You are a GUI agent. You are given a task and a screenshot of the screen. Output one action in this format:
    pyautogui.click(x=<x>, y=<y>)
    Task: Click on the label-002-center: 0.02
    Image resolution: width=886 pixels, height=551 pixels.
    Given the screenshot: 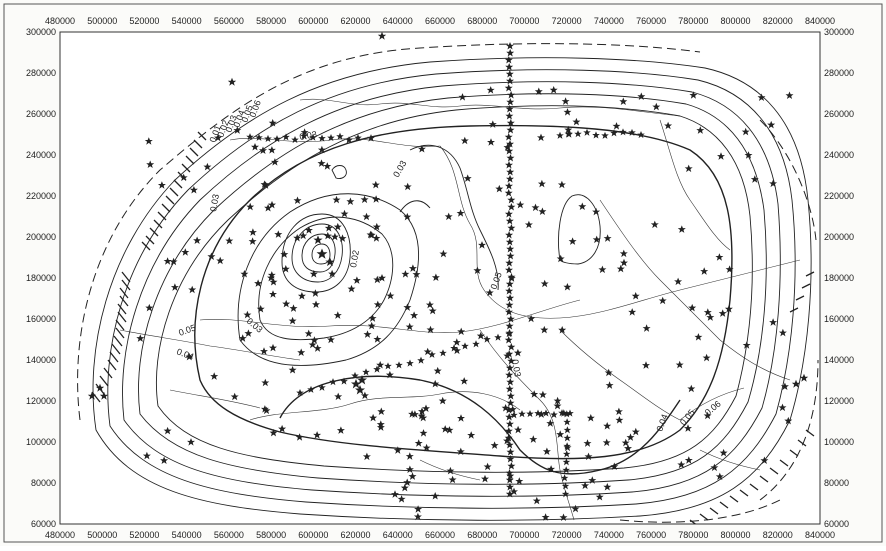 What is the action you would take?
    pyautogui.click(x=354, y=258)
    